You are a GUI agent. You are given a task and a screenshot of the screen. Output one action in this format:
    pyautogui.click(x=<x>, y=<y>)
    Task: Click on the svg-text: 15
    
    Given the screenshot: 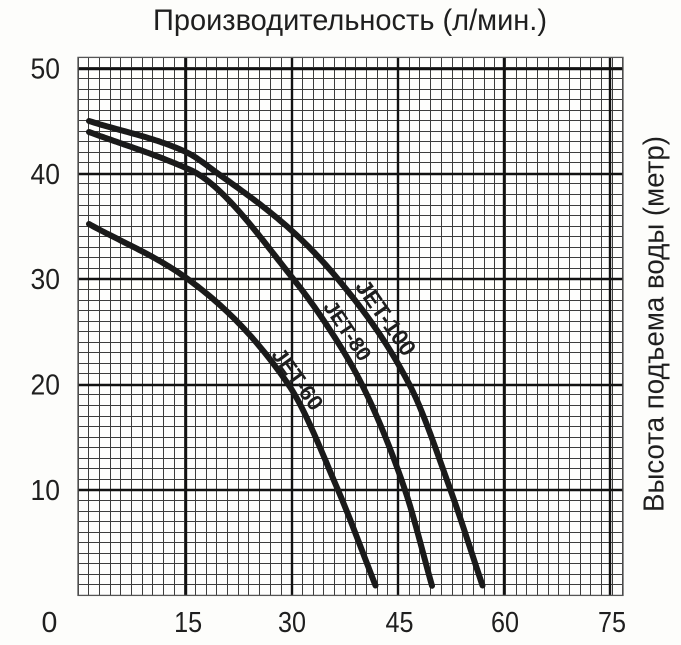 What is the action you would take?
    pyautogui.click(x=188, y=623)
    